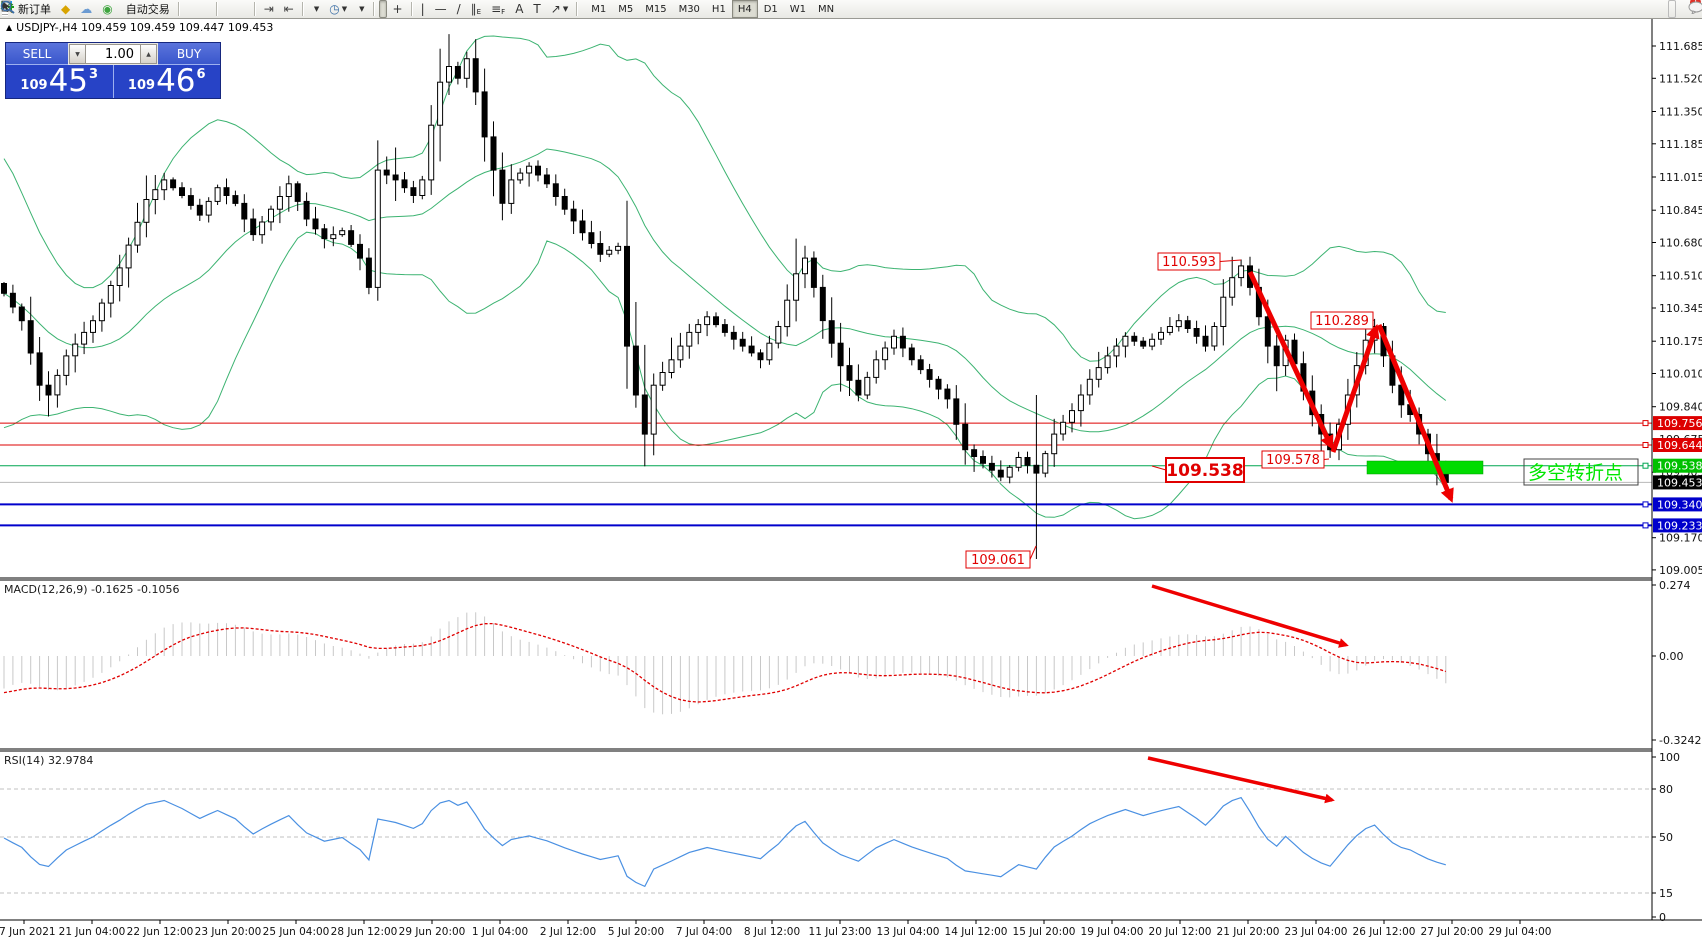 Image resolution: width=1702 pixels, height=938 pixels. Describe the element at coordinates (160, 932) in the screenshot. I see `svg-text: 22 Jun 12:00` at that location.